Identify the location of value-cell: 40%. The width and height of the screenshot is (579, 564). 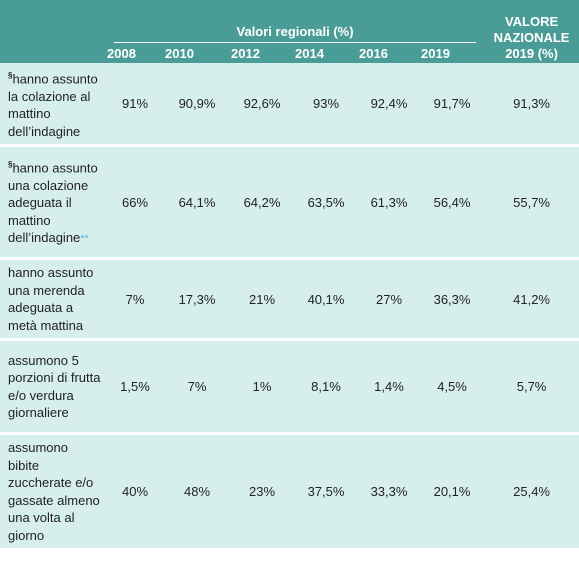
(135, 493).